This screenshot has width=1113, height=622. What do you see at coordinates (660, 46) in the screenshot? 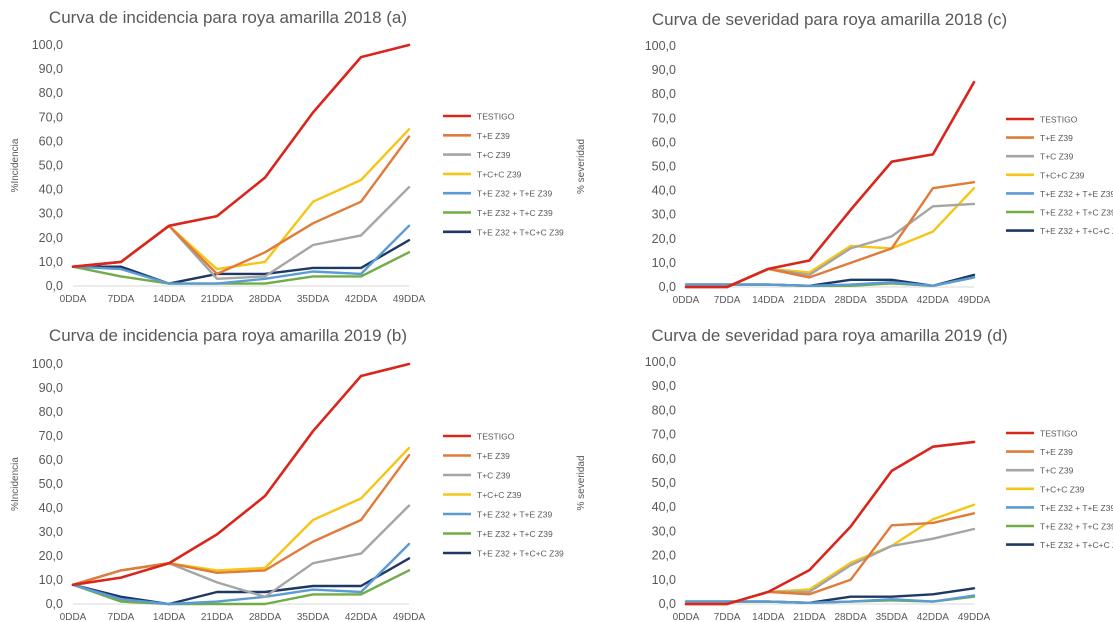
I see `y-tick-label-c: 100,0` at bounding box center [660, 46].